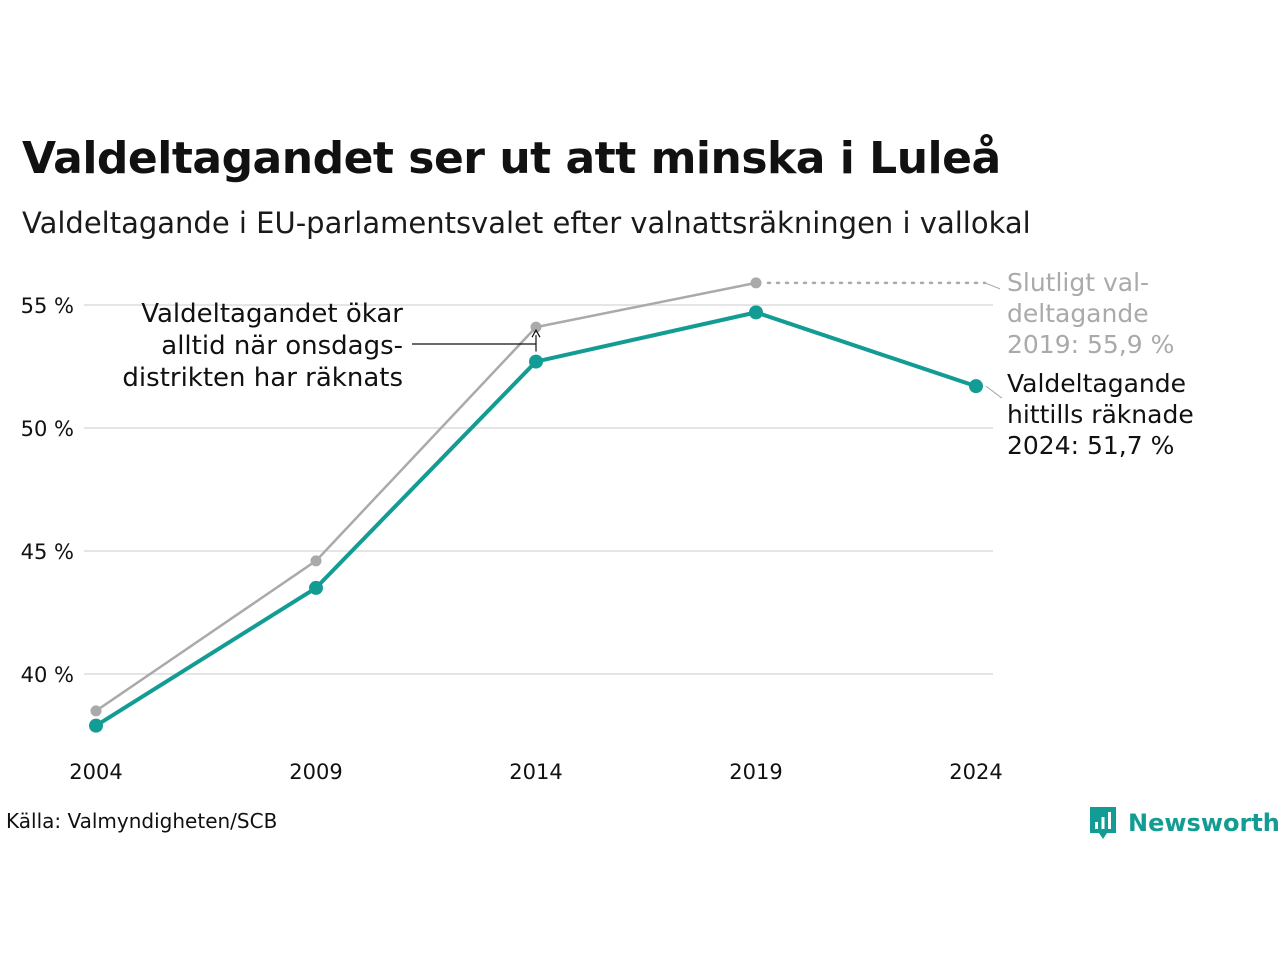  Describe the element at coordinates (315, 772) in the screenshot. I see `x-tick-label: 2009` at that location.